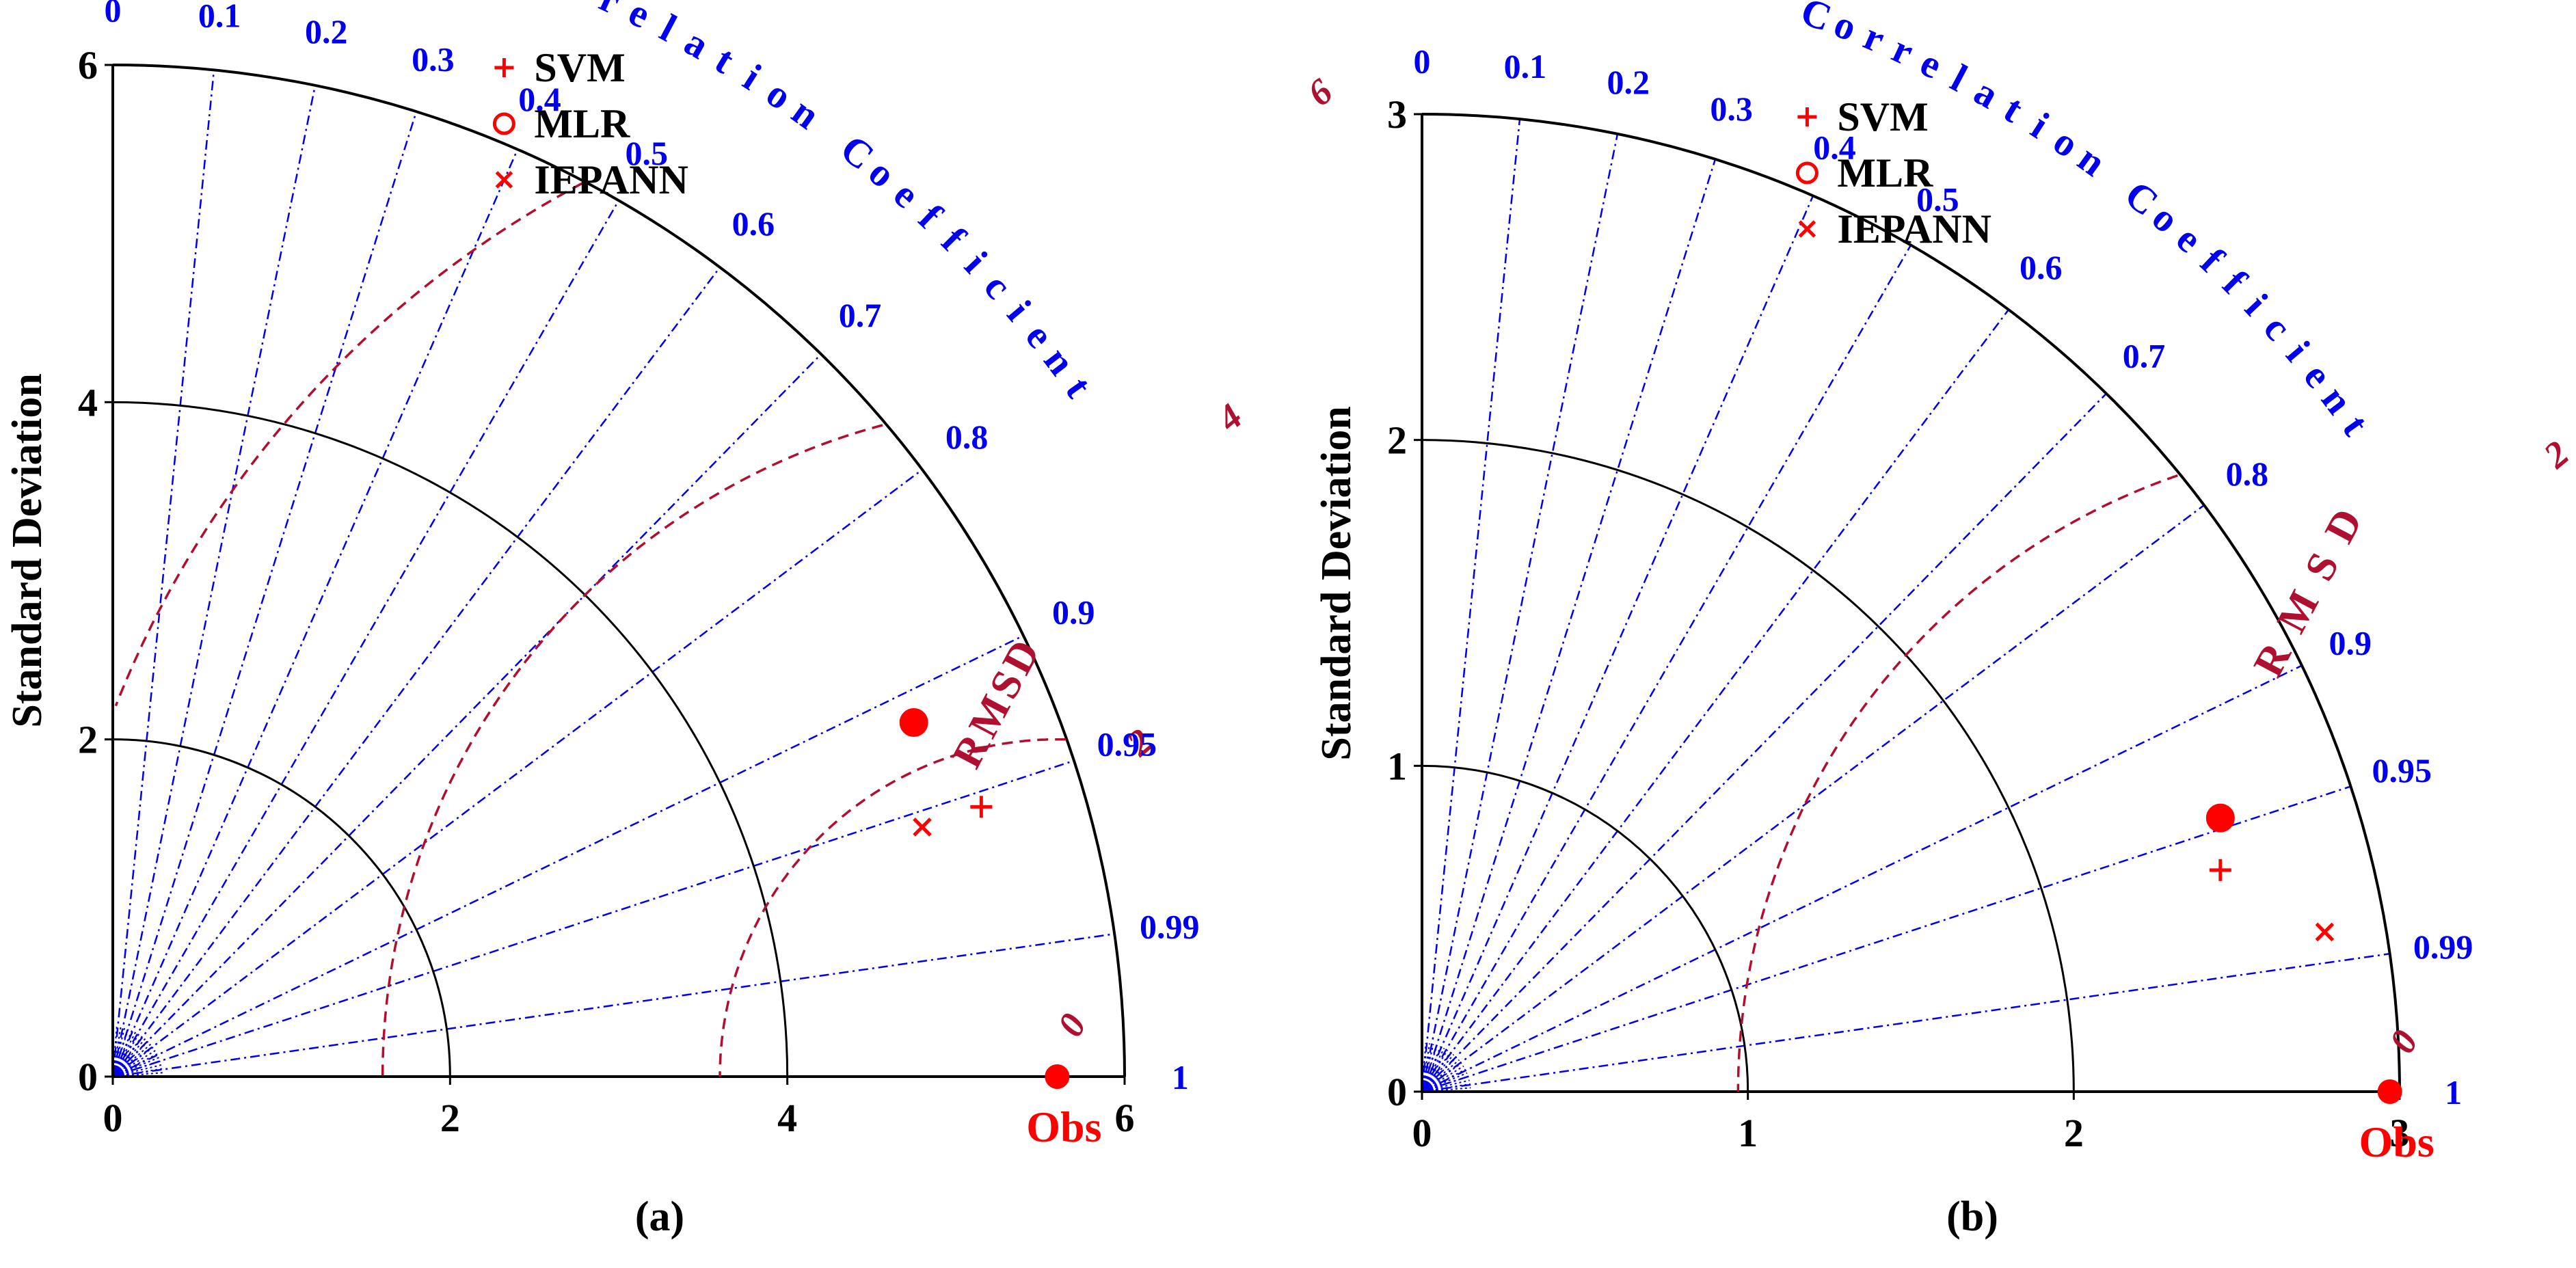 Image resolution: width=2576 pixels, height=1268 pixels. I want to click on corr-tick-label-0.7: 0.7, so click(860, 315).